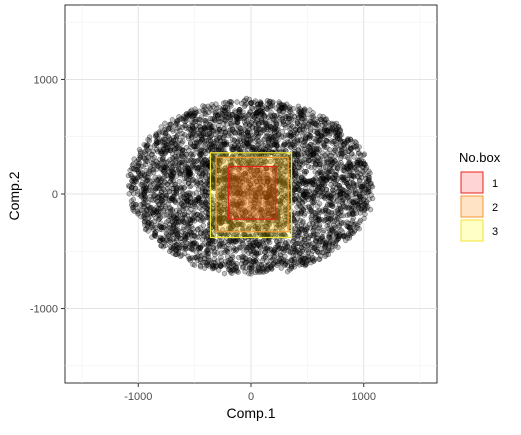 The image size is (521, 435). What do you see at coordinates (480, 157) in the screenshot?
I see `legend-title: No.box` at bounding box center [480, 157].